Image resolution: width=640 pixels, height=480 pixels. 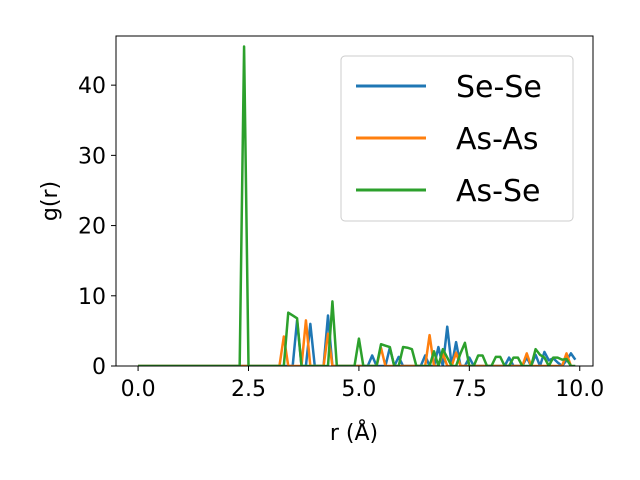 What do you see at coordinates (355, 342) in the screenshot?
I see `series-line-as-as` at bounding box center [355, 342].